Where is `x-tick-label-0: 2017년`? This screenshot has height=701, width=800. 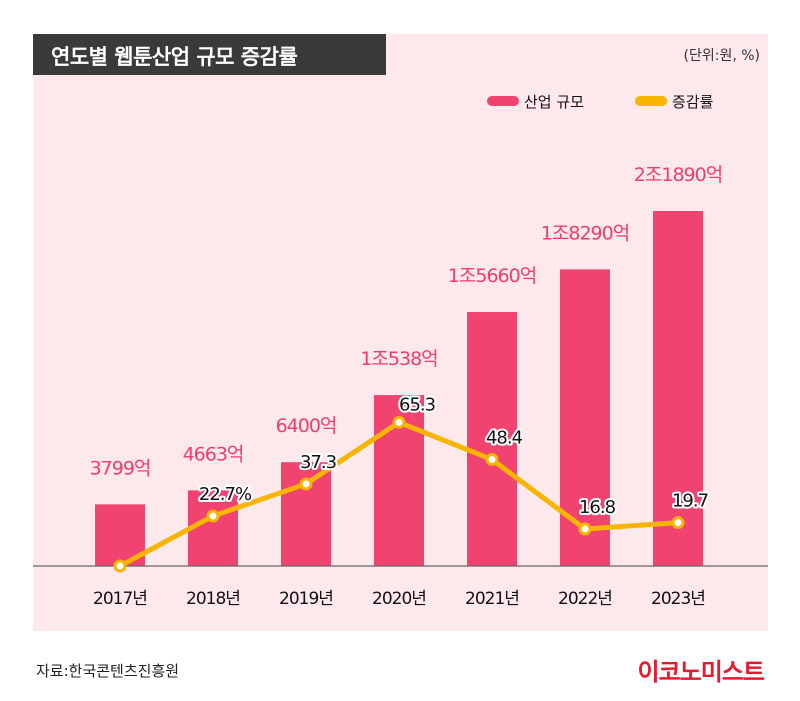 x-tick-label-0: 2017년 is located at coordinates (120, 599).